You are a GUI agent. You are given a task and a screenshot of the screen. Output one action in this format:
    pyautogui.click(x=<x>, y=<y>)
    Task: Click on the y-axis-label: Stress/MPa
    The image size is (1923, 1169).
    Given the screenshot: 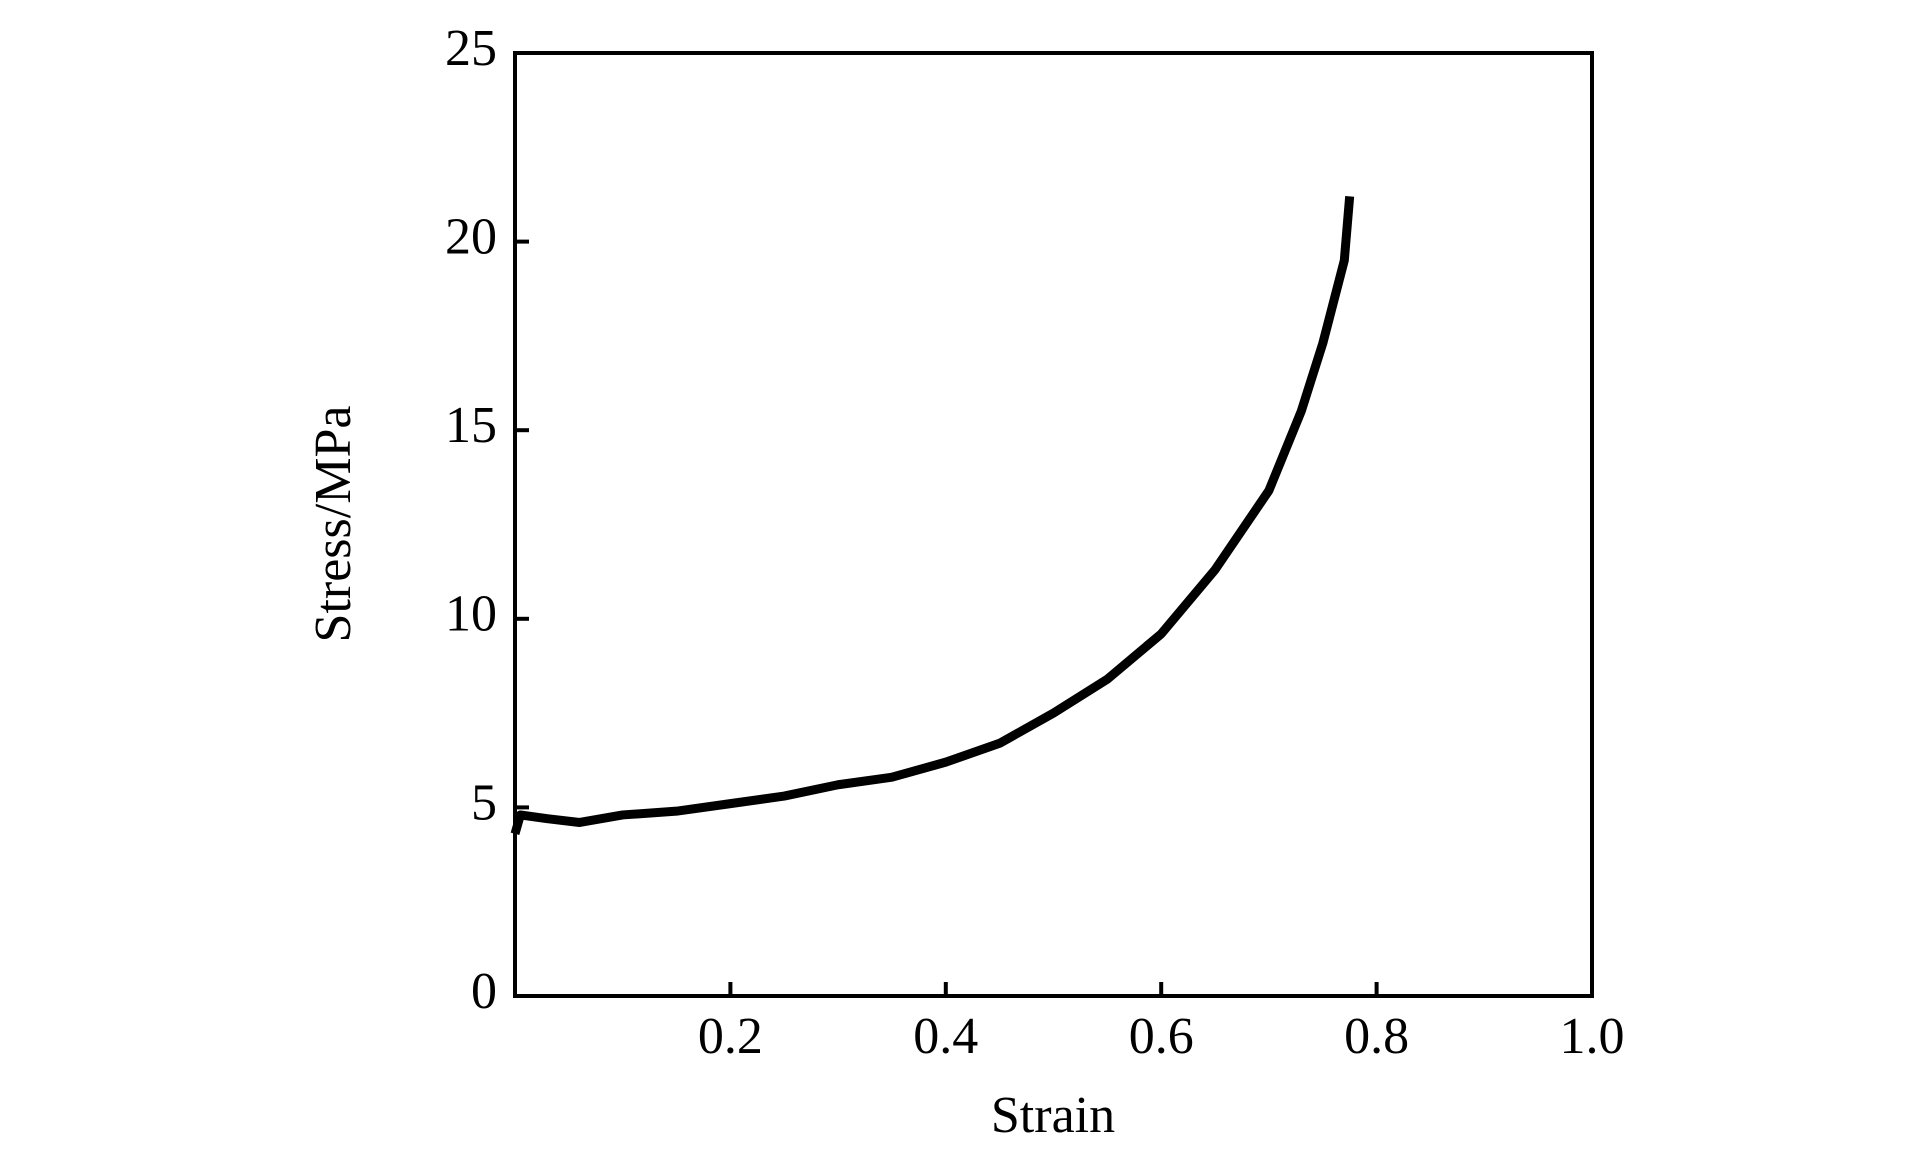 What is the action you would take?
    pyautogui.click(x=333, y=524)
    